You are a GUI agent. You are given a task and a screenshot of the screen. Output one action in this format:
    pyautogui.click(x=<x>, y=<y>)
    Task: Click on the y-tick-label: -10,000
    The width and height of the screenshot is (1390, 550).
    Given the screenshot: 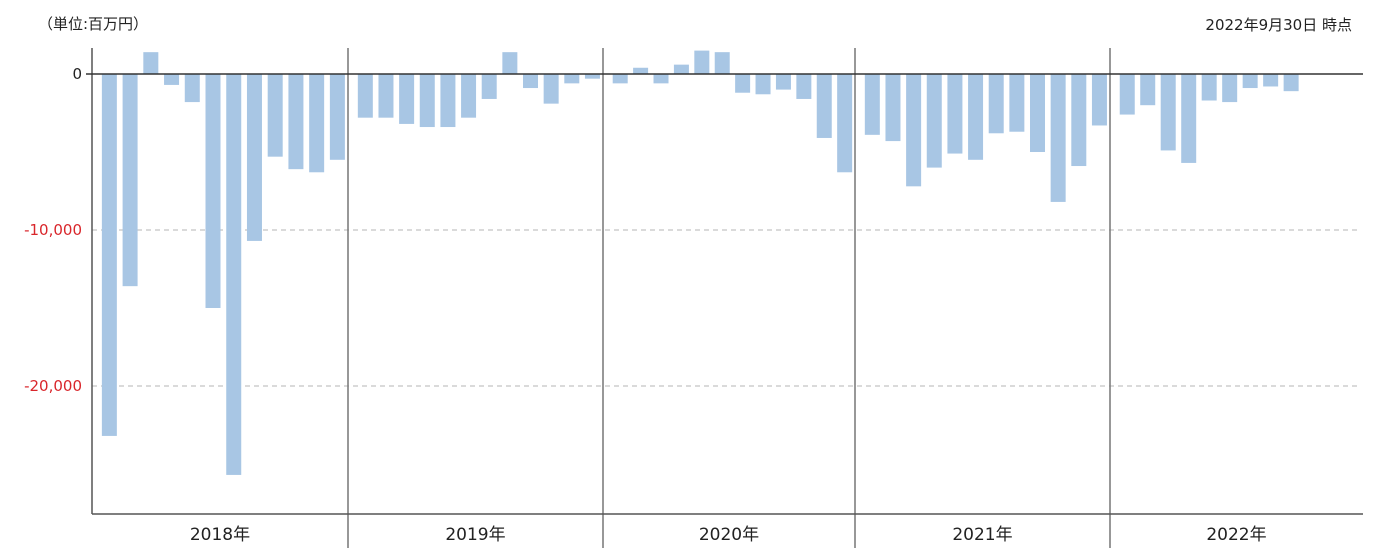 What is the action you would take?
    pyautogui.click(x=53, y=230)
    